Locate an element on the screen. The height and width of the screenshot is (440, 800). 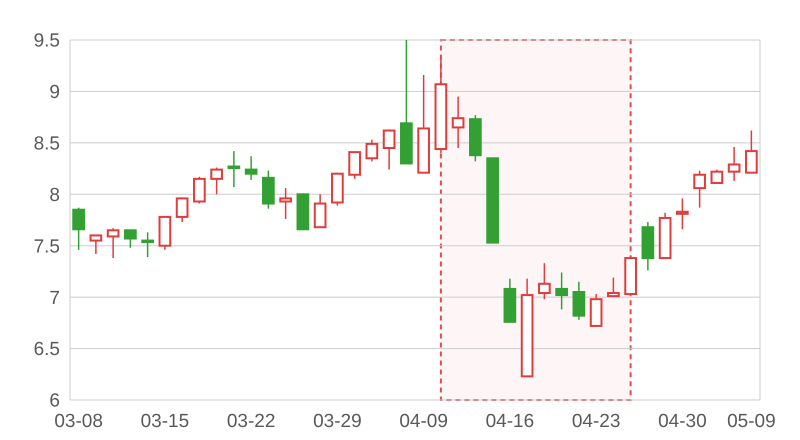
y-tick-label: 9 is located at coordinates (54, 93).